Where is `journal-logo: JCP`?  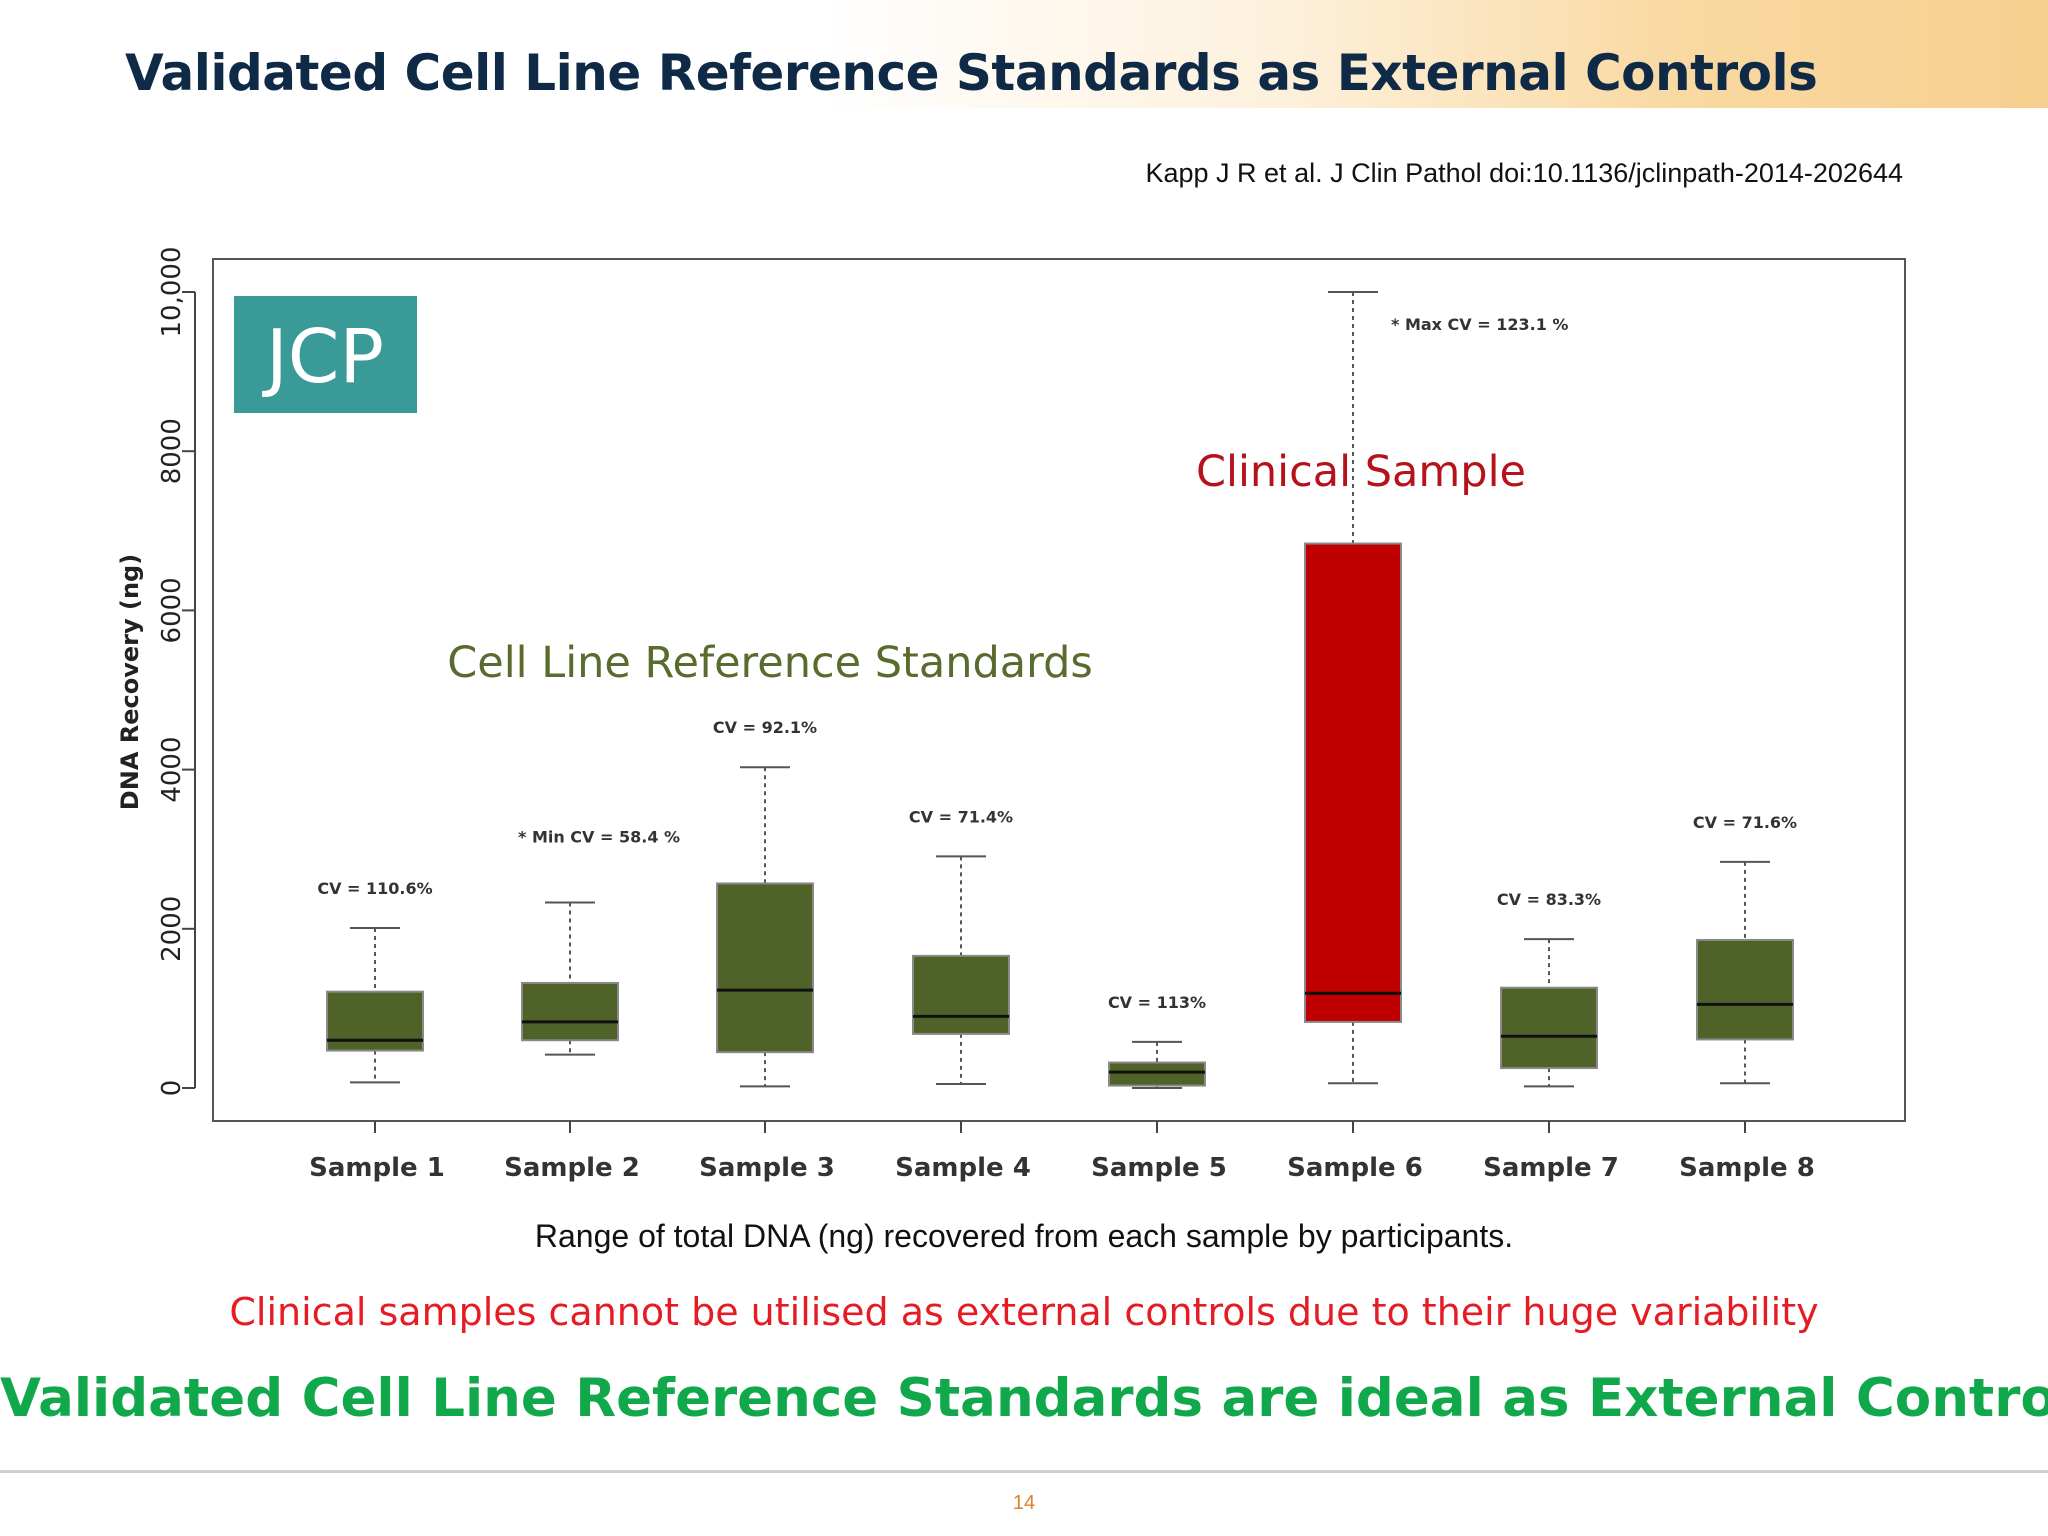
journal-logo: JCP is located at coordinates (325, 354).